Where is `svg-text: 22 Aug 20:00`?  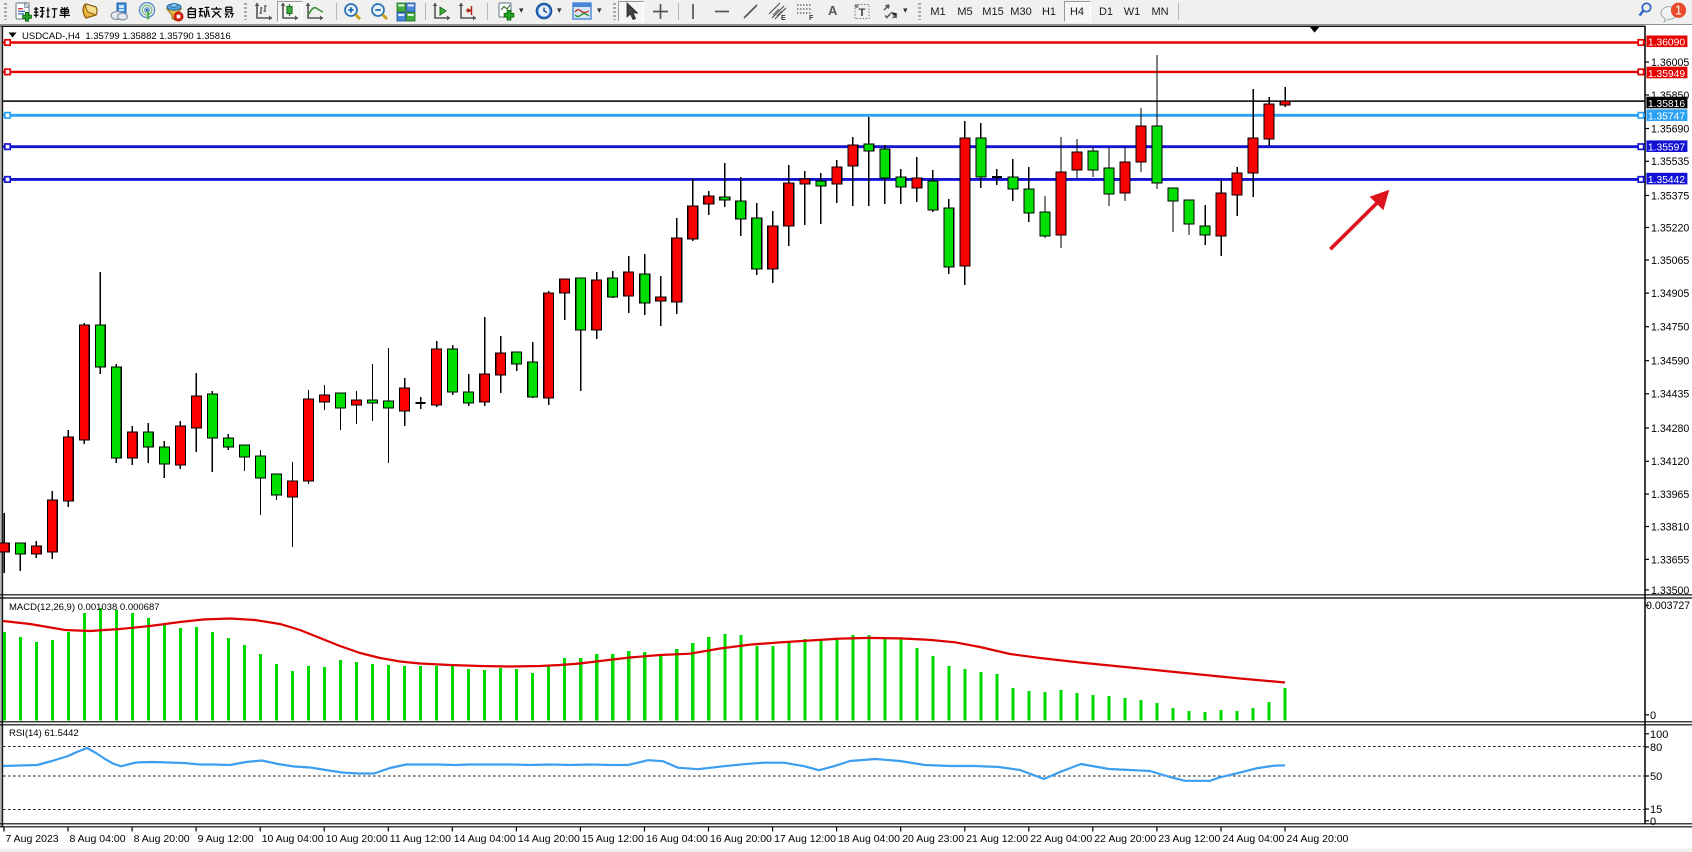 svg-text: 22 Aug 20:00 is located at coordinates (1125, 839).